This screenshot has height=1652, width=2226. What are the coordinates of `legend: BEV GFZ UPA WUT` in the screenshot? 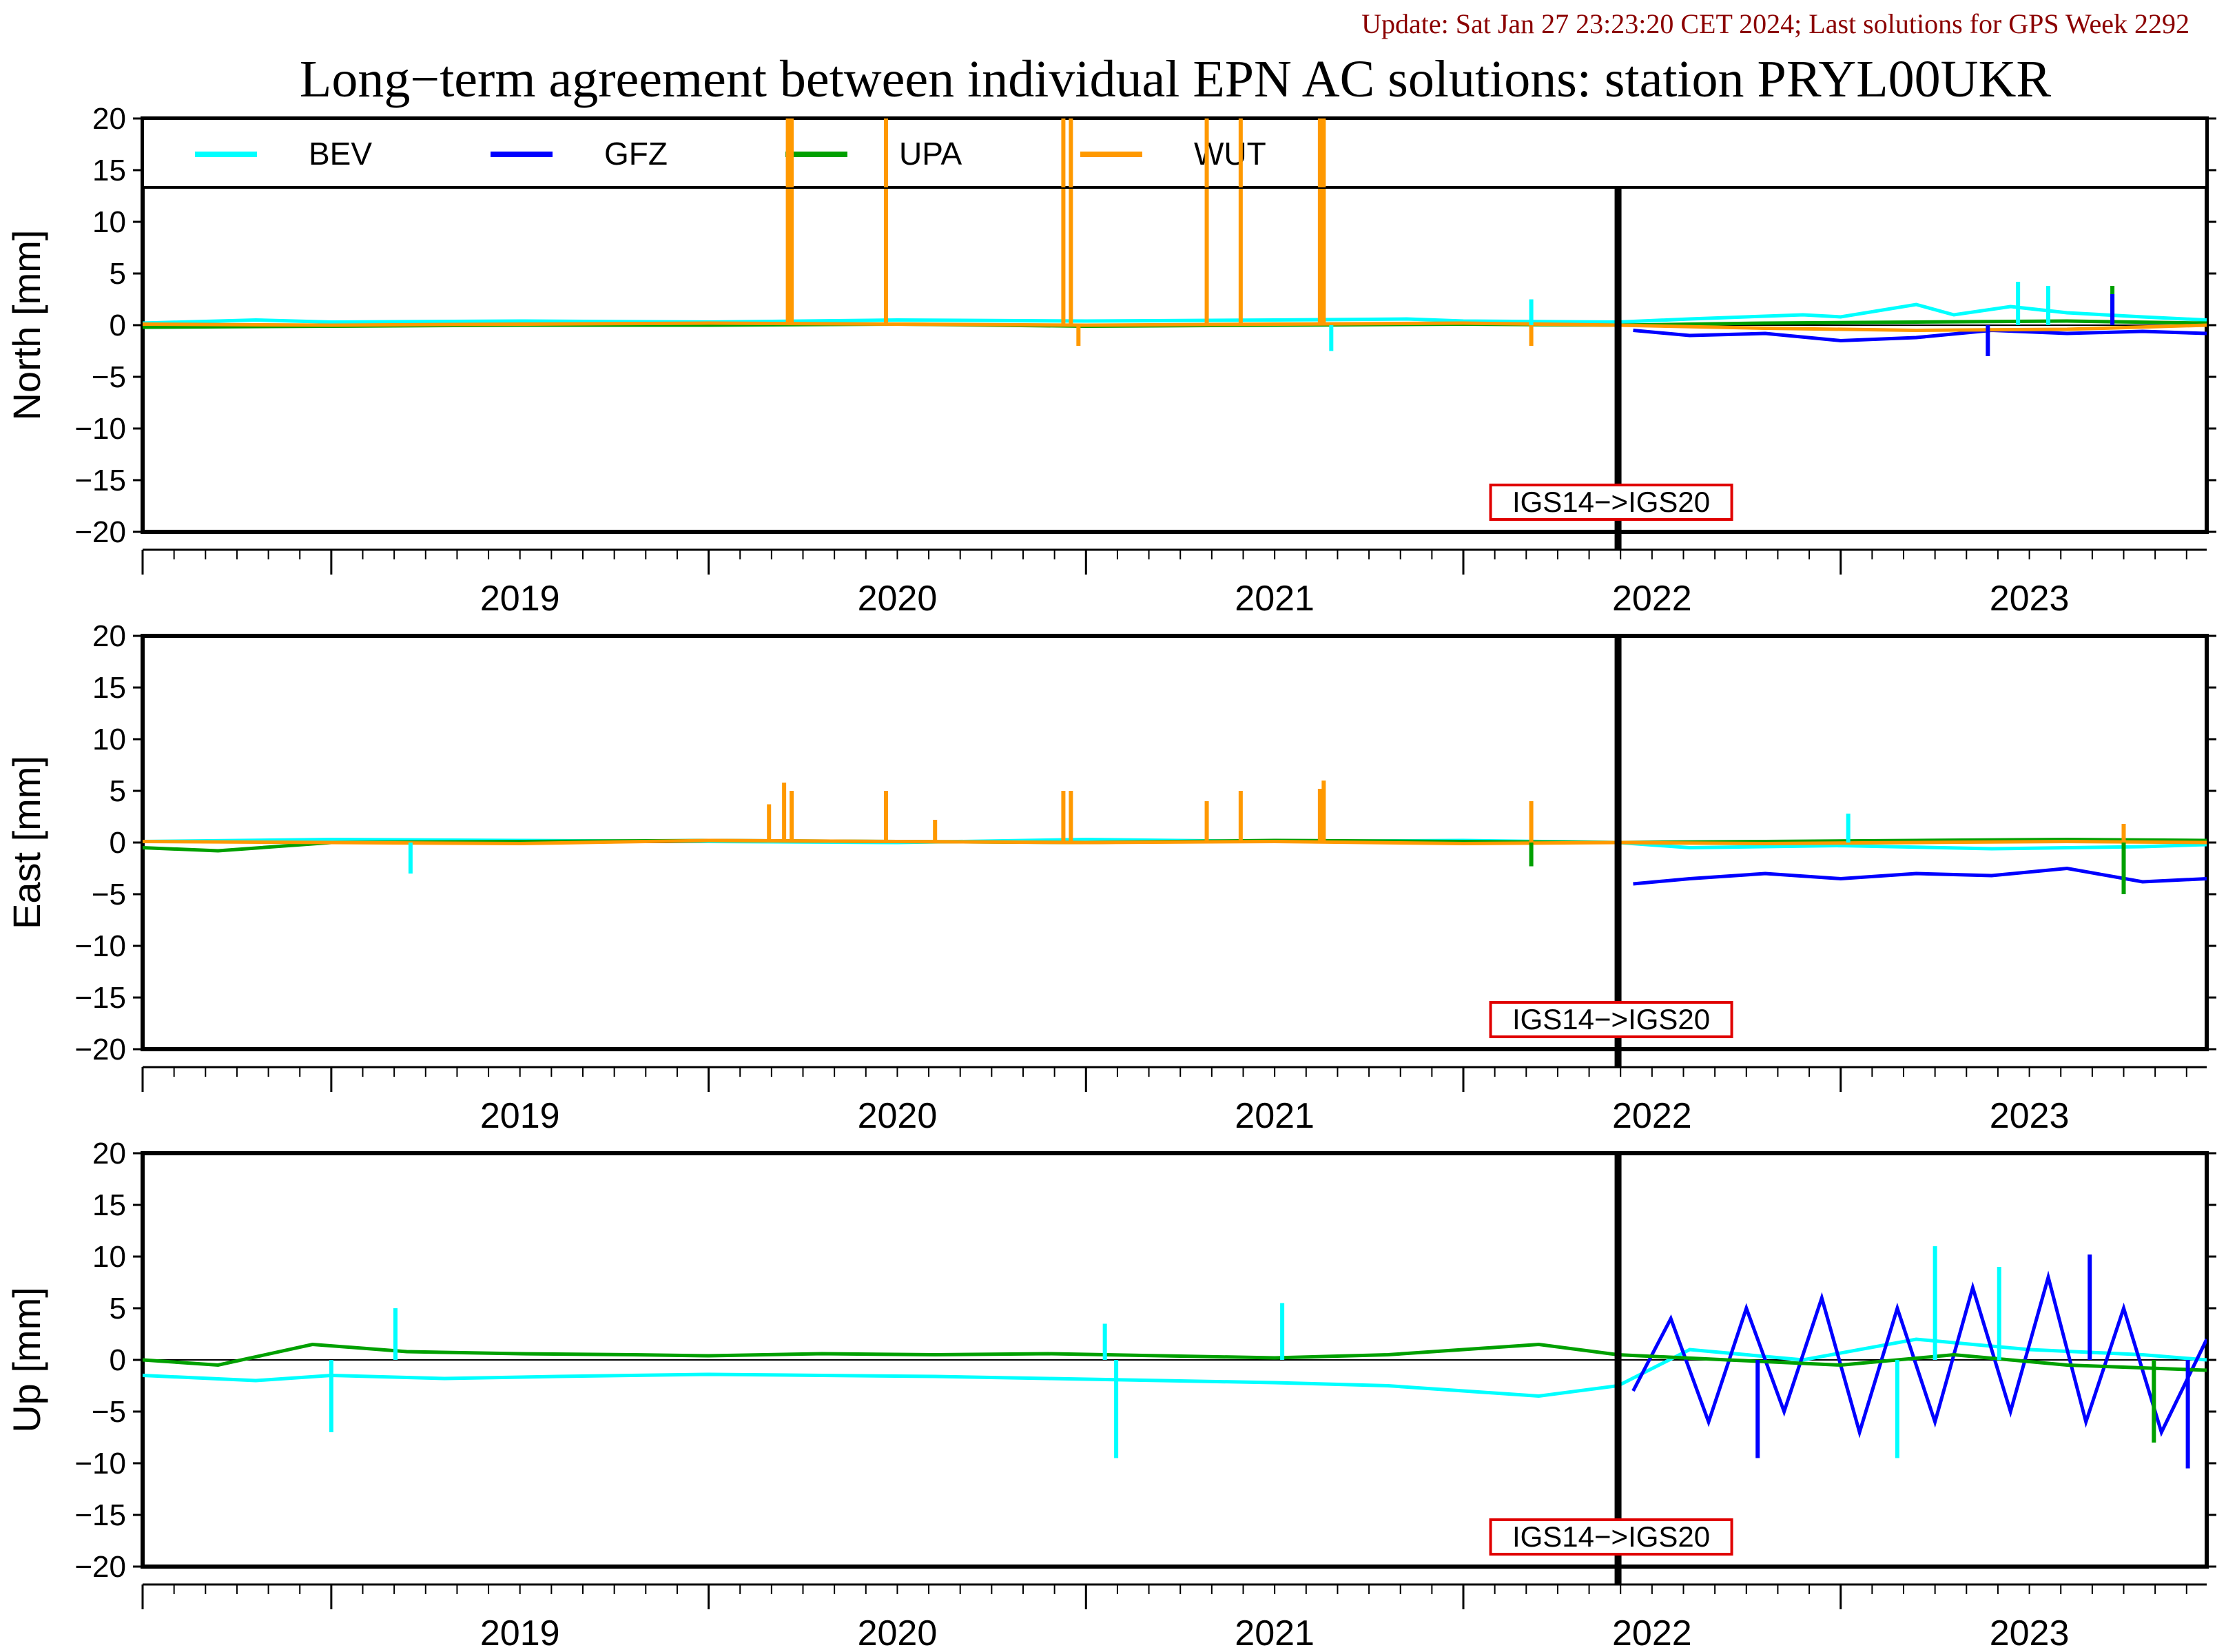 It's located at (1174, 153).